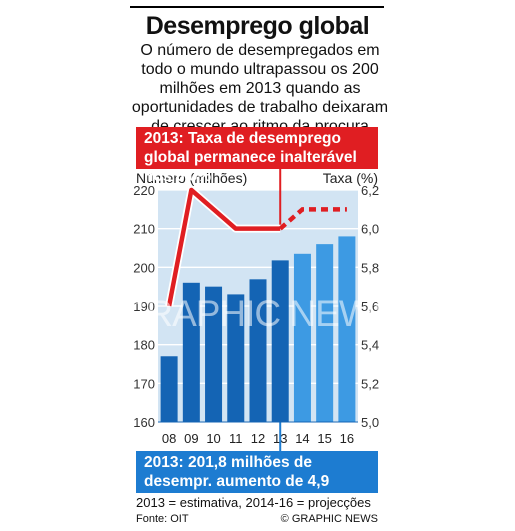  What do you see at coordinates (144, 306) in the screenshot?
I see `y-left-tick-label: 190` at bounding box center [144, 306].